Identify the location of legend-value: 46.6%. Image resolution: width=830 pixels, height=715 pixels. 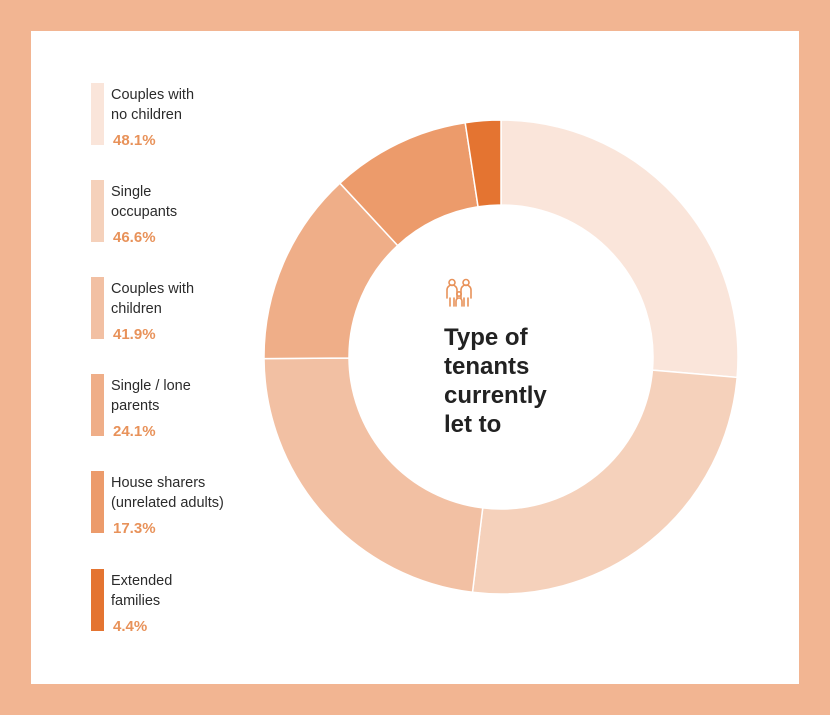
(134, 237).